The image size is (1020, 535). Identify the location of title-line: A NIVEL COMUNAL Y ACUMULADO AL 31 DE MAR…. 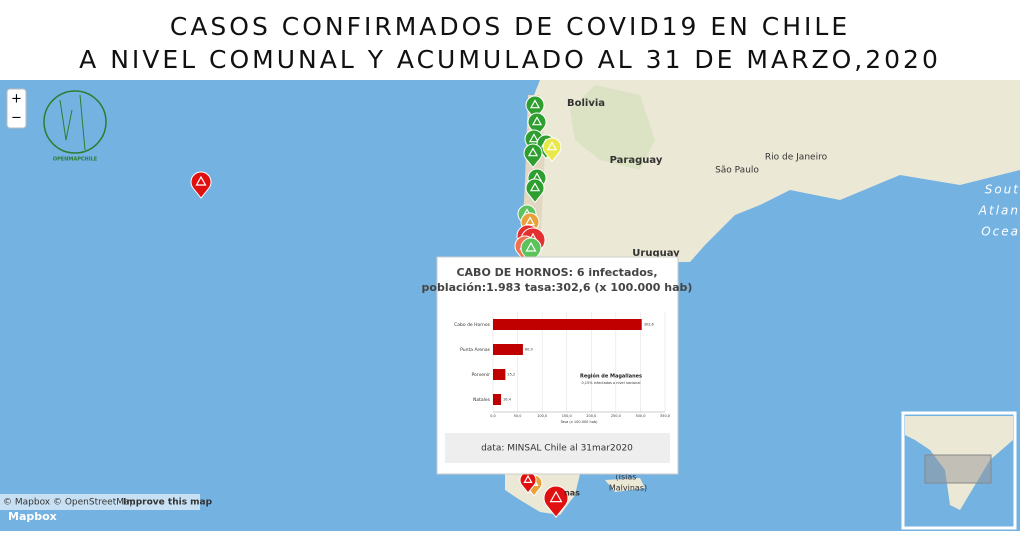
(510, 59).